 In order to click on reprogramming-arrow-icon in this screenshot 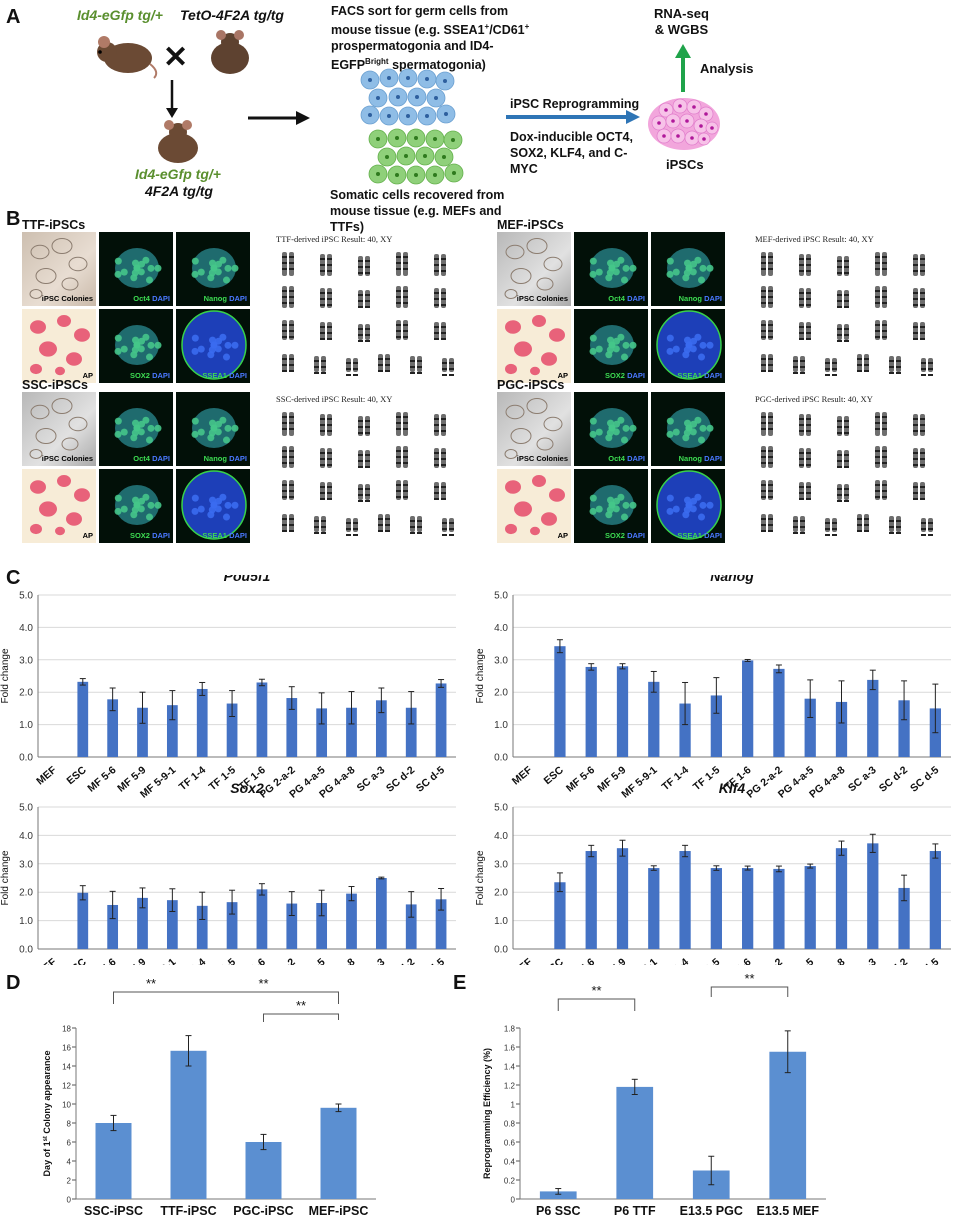, I will do `click(573, 117)`.